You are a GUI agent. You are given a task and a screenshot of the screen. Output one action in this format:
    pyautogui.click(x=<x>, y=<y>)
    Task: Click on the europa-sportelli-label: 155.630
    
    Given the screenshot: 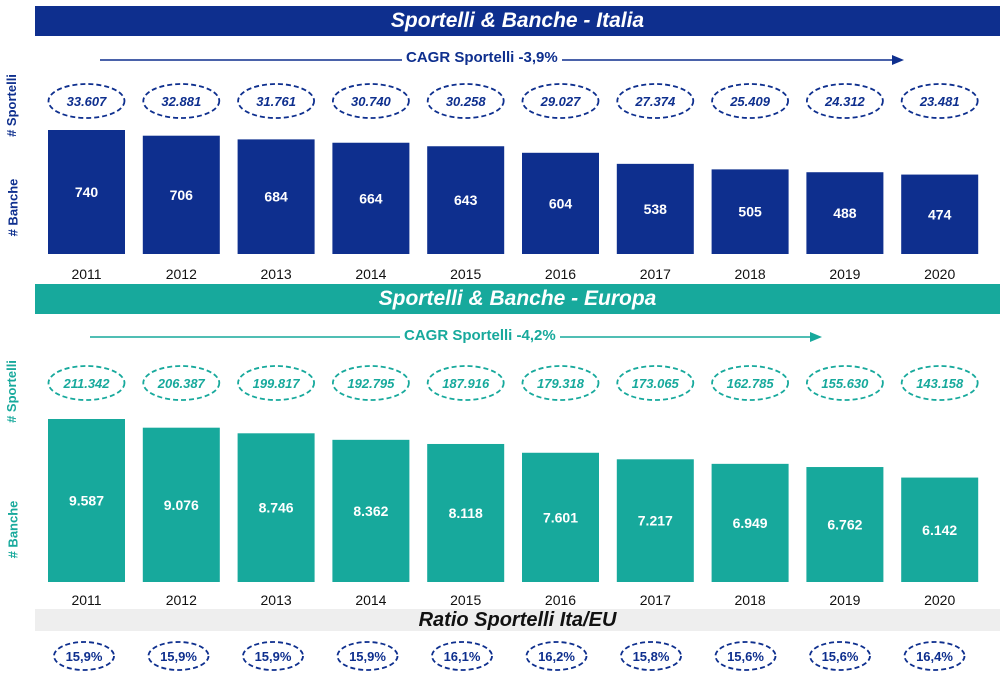 What is the action you would take?
    pyautogui.click(x=845, y=383)
    